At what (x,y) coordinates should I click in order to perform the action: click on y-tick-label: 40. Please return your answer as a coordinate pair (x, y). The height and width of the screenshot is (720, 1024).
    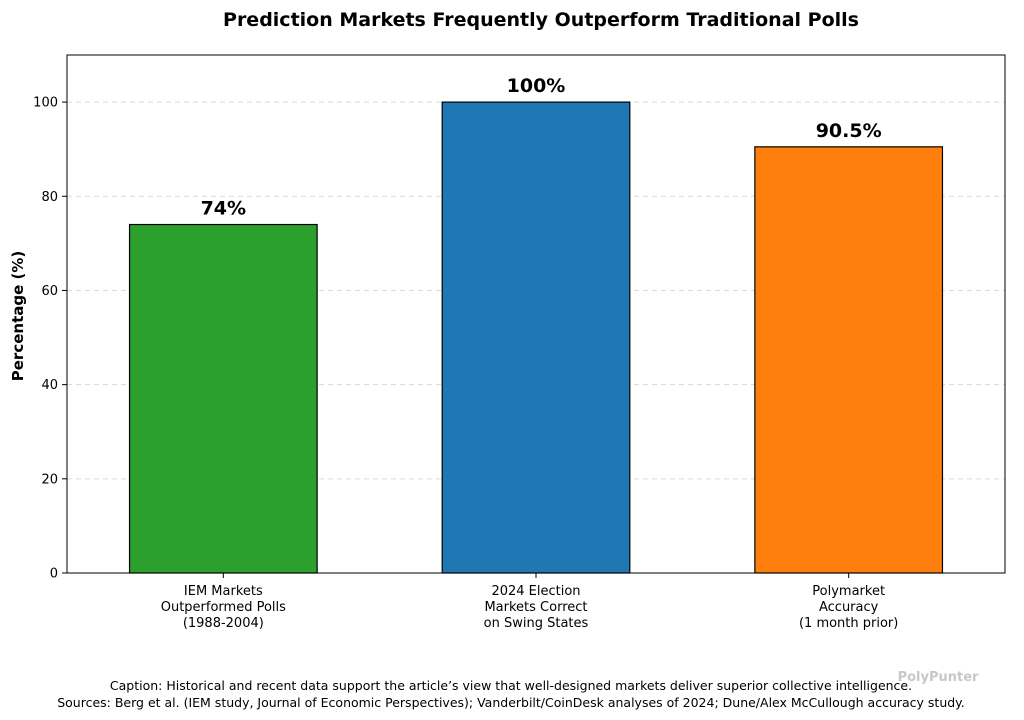
    Looking at the image, I should click on (49, 385).